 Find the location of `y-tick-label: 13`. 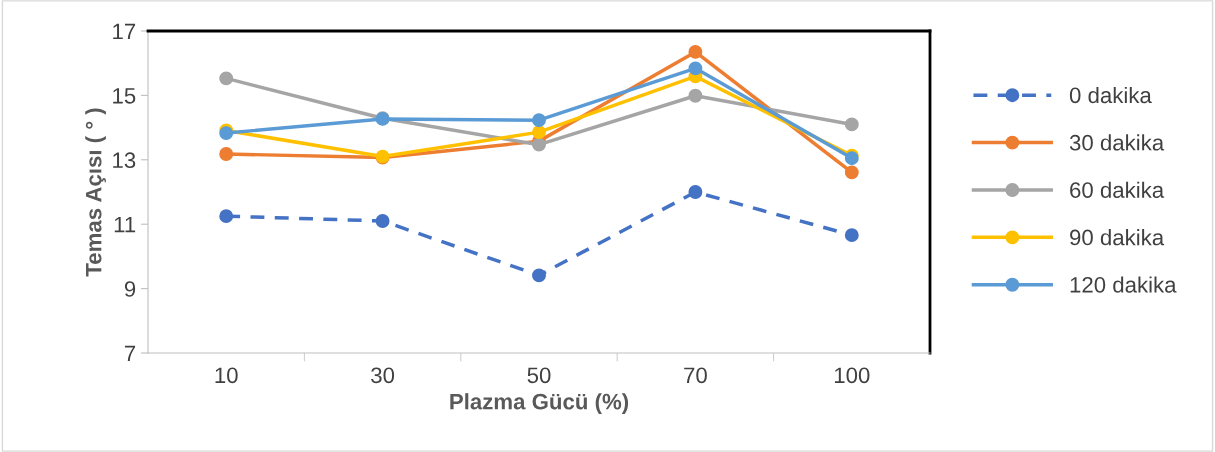

y-tick-label: 13 is located at coordinates (124, 160).